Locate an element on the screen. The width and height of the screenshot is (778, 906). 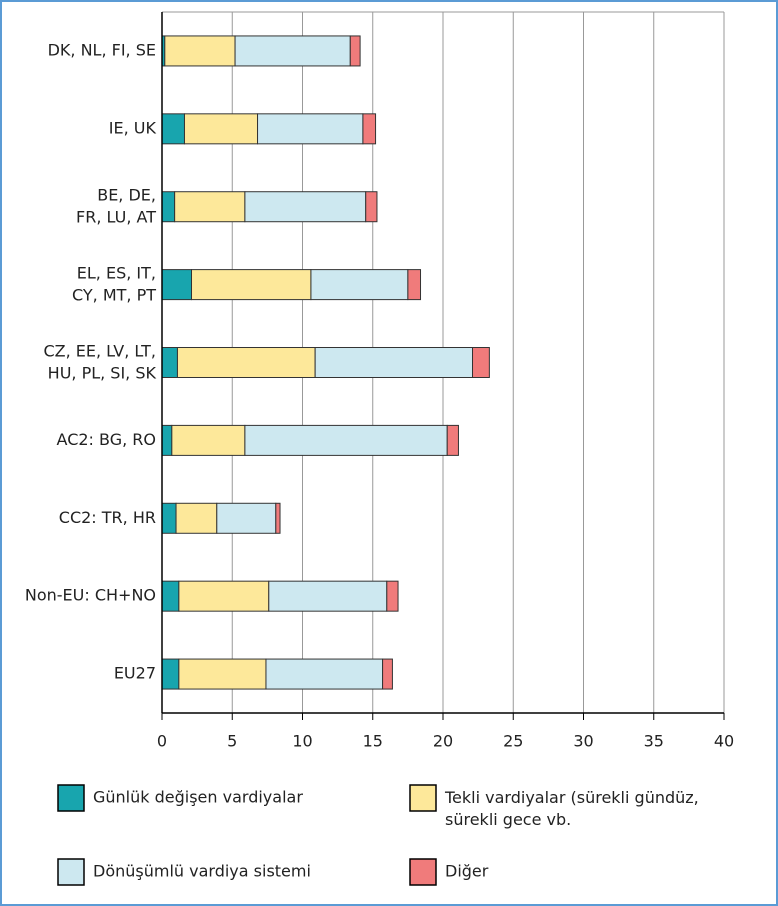
y-tick-label: BE, DE, FR, LU, AT is located at coordinates (116, 205).